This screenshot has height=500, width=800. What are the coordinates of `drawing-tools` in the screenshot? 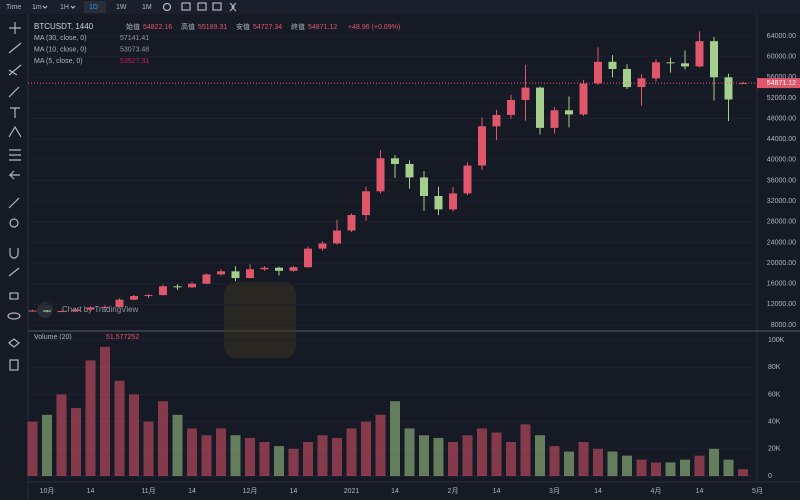 It's located at (14, 196).